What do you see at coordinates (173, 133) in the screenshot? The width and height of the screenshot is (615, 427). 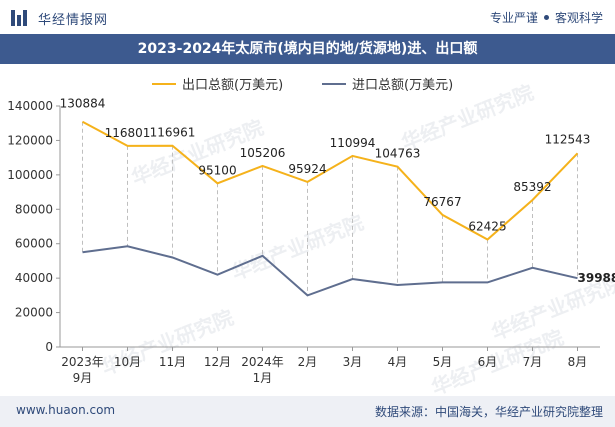 I see `data-label: 116961` at bounding box center [173, 133].